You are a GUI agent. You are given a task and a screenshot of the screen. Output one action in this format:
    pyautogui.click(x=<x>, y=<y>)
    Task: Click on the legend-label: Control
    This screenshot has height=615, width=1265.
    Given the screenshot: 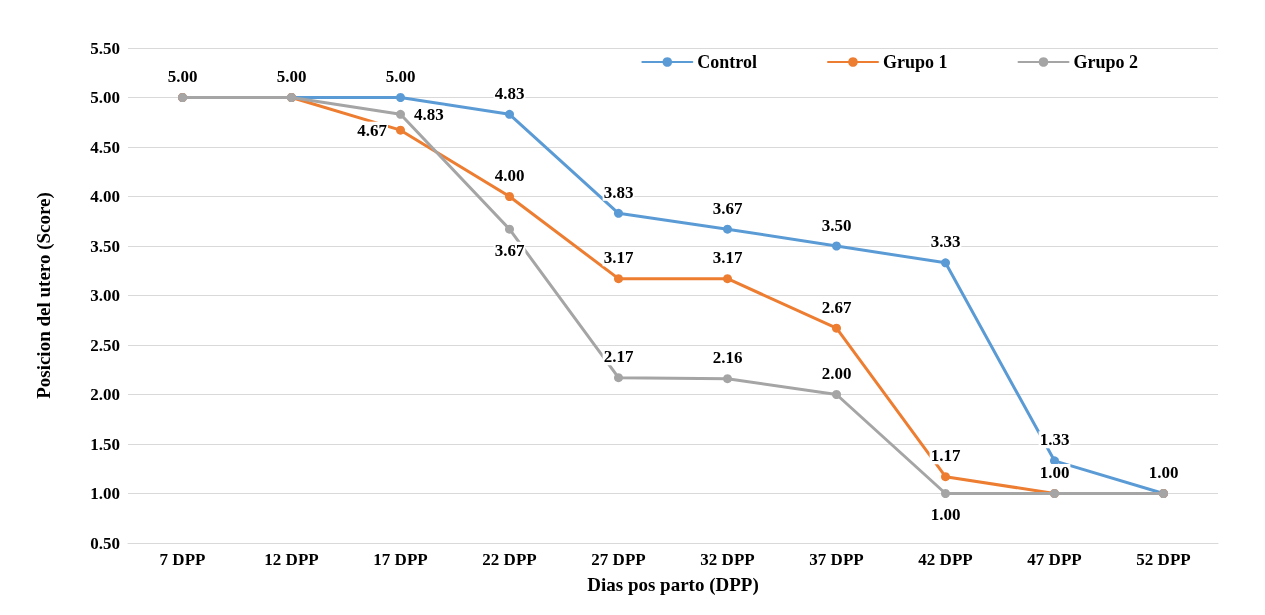 What is the action you would take?
    pyautogui.click(x=727, y=62)
    